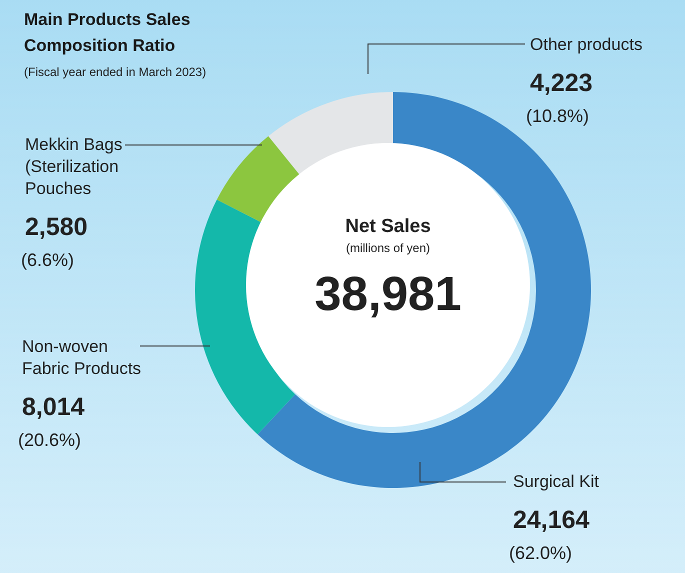  What do you see at coordinates (47, 260) in the screenshot?
I see `text: (6.6%)` at bounding box center [47, 260].